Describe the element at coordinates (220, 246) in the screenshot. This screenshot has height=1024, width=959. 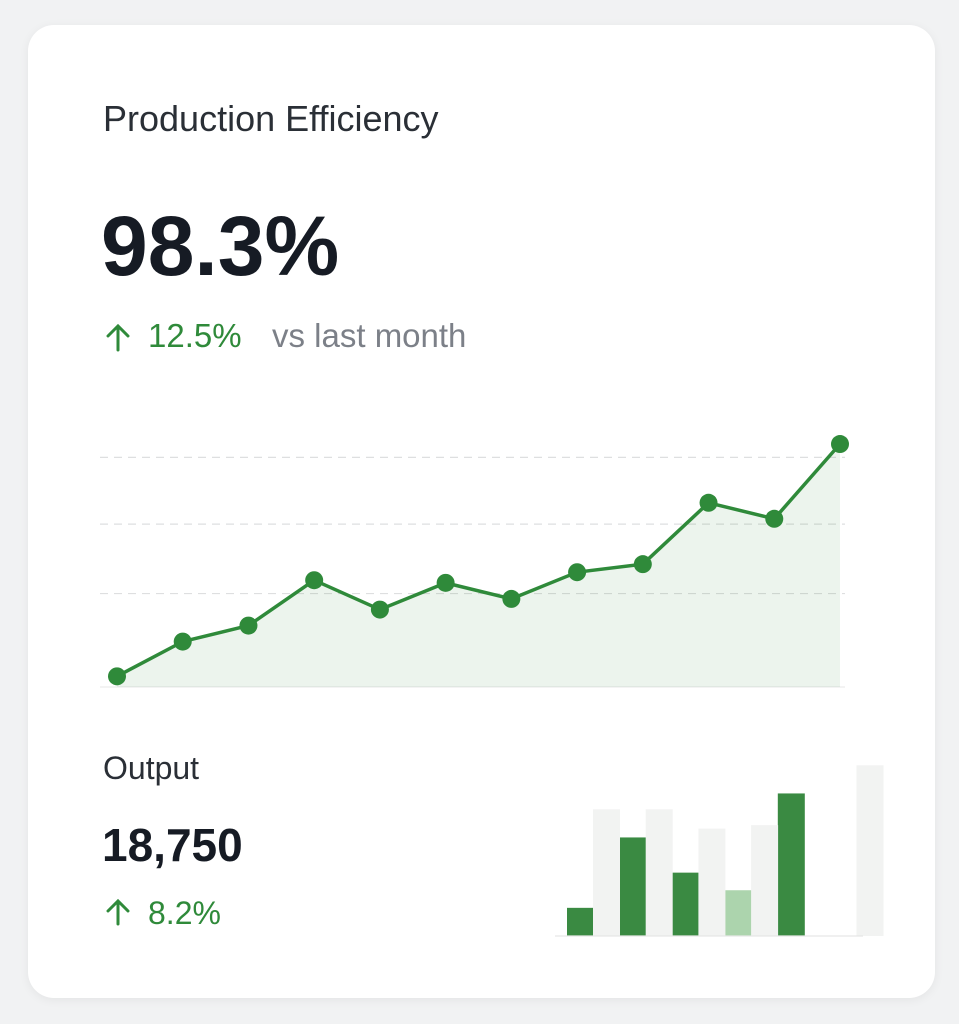
I see `kpi-value: 98.3%` at that location.